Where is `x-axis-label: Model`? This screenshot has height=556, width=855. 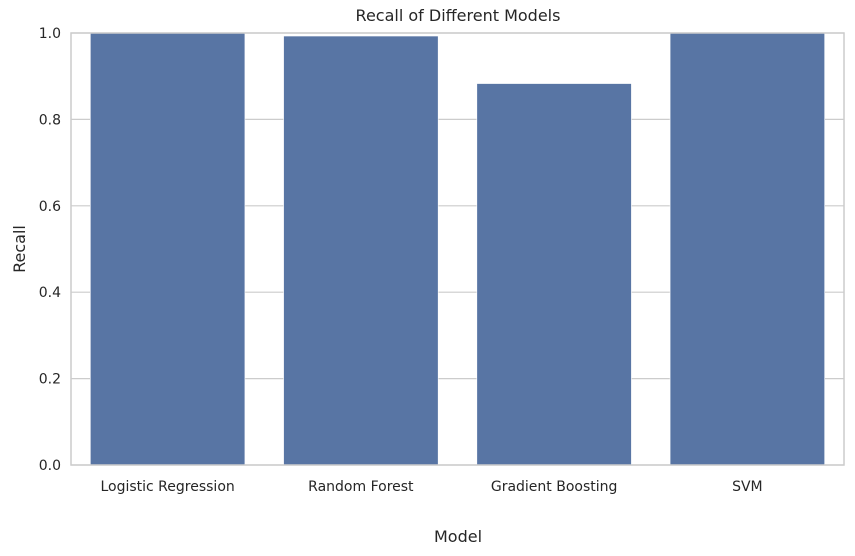 x-axis-label: Model is located at coordinates (458, 536).